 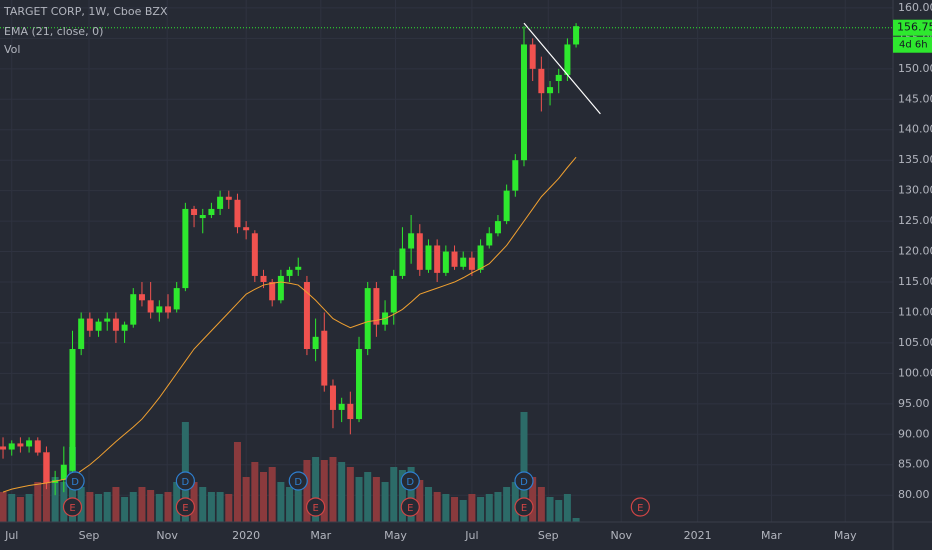 What do you see at coordinates (85, 11) in the screenshot?
I see `chart-title: TARGET CORP, 1W, Cboe BZX` at bounding box center [85, 11].